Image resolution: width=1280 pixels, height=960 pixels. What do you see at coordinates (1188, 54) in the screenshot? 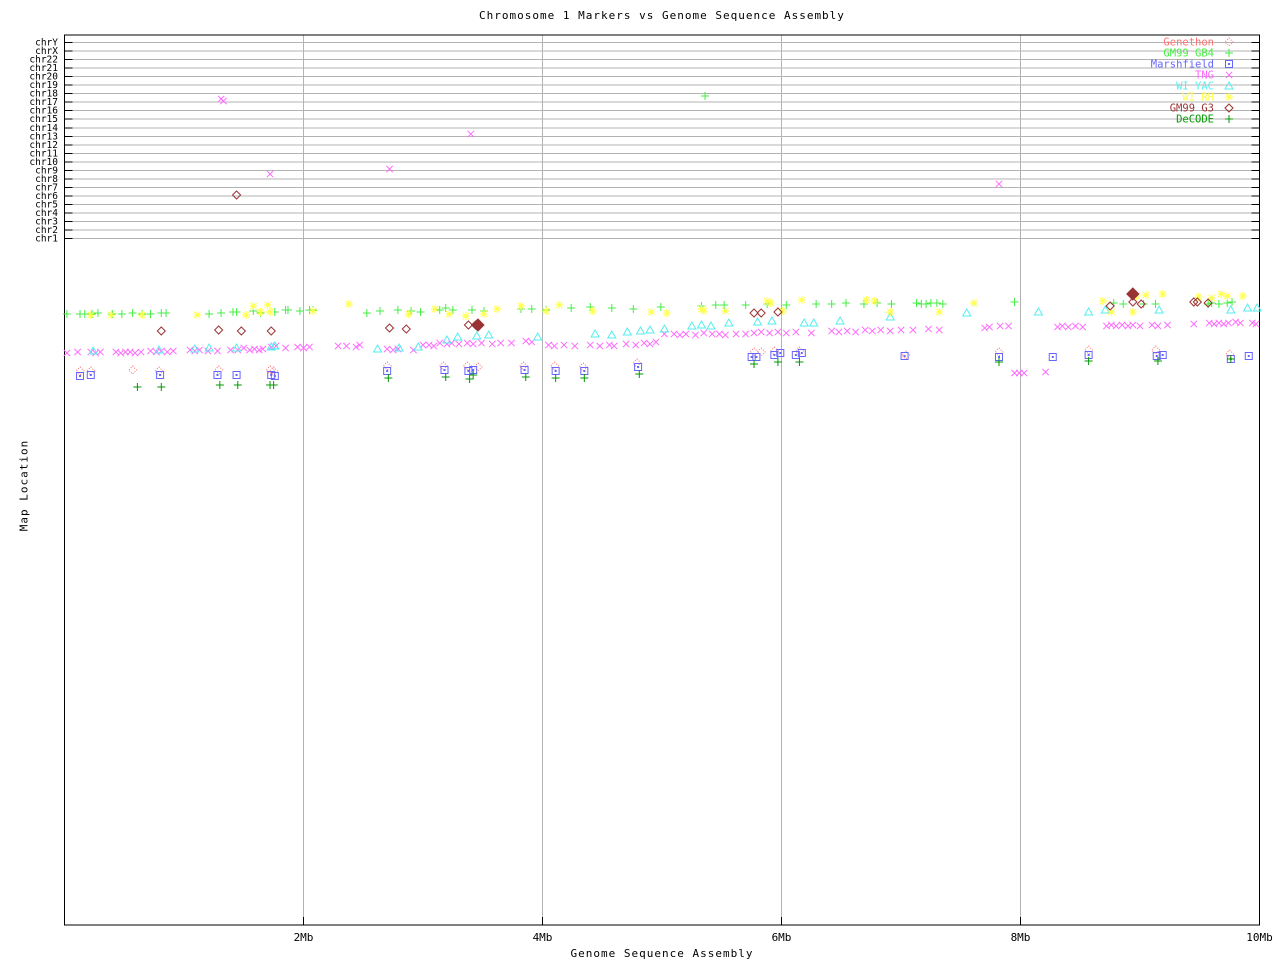
I see `legend-label-gm99-gb4: GM99 GB4` at bounding box center [1188, 54].